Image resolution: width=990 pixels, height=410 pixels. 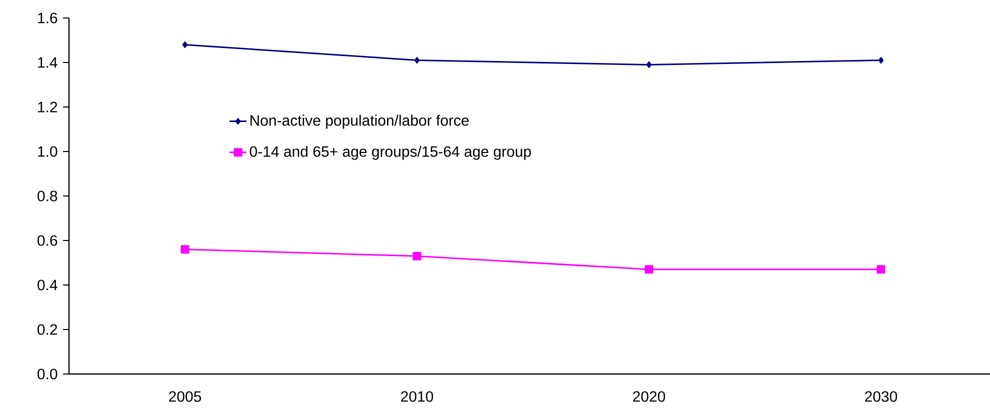 What do you see at coordinates (48, 62) in the screenshot?
I see `y-tick-label: 1.4` at bounding box center [48, 62].